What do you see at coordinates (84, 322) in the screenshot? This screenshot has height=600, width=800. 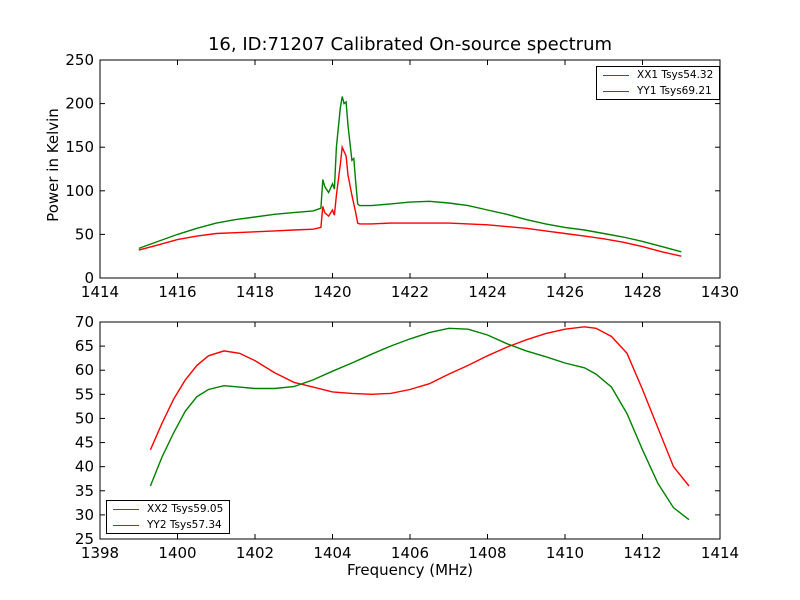 I see `y-tick-label: 70` at bounding box center [84, 322].